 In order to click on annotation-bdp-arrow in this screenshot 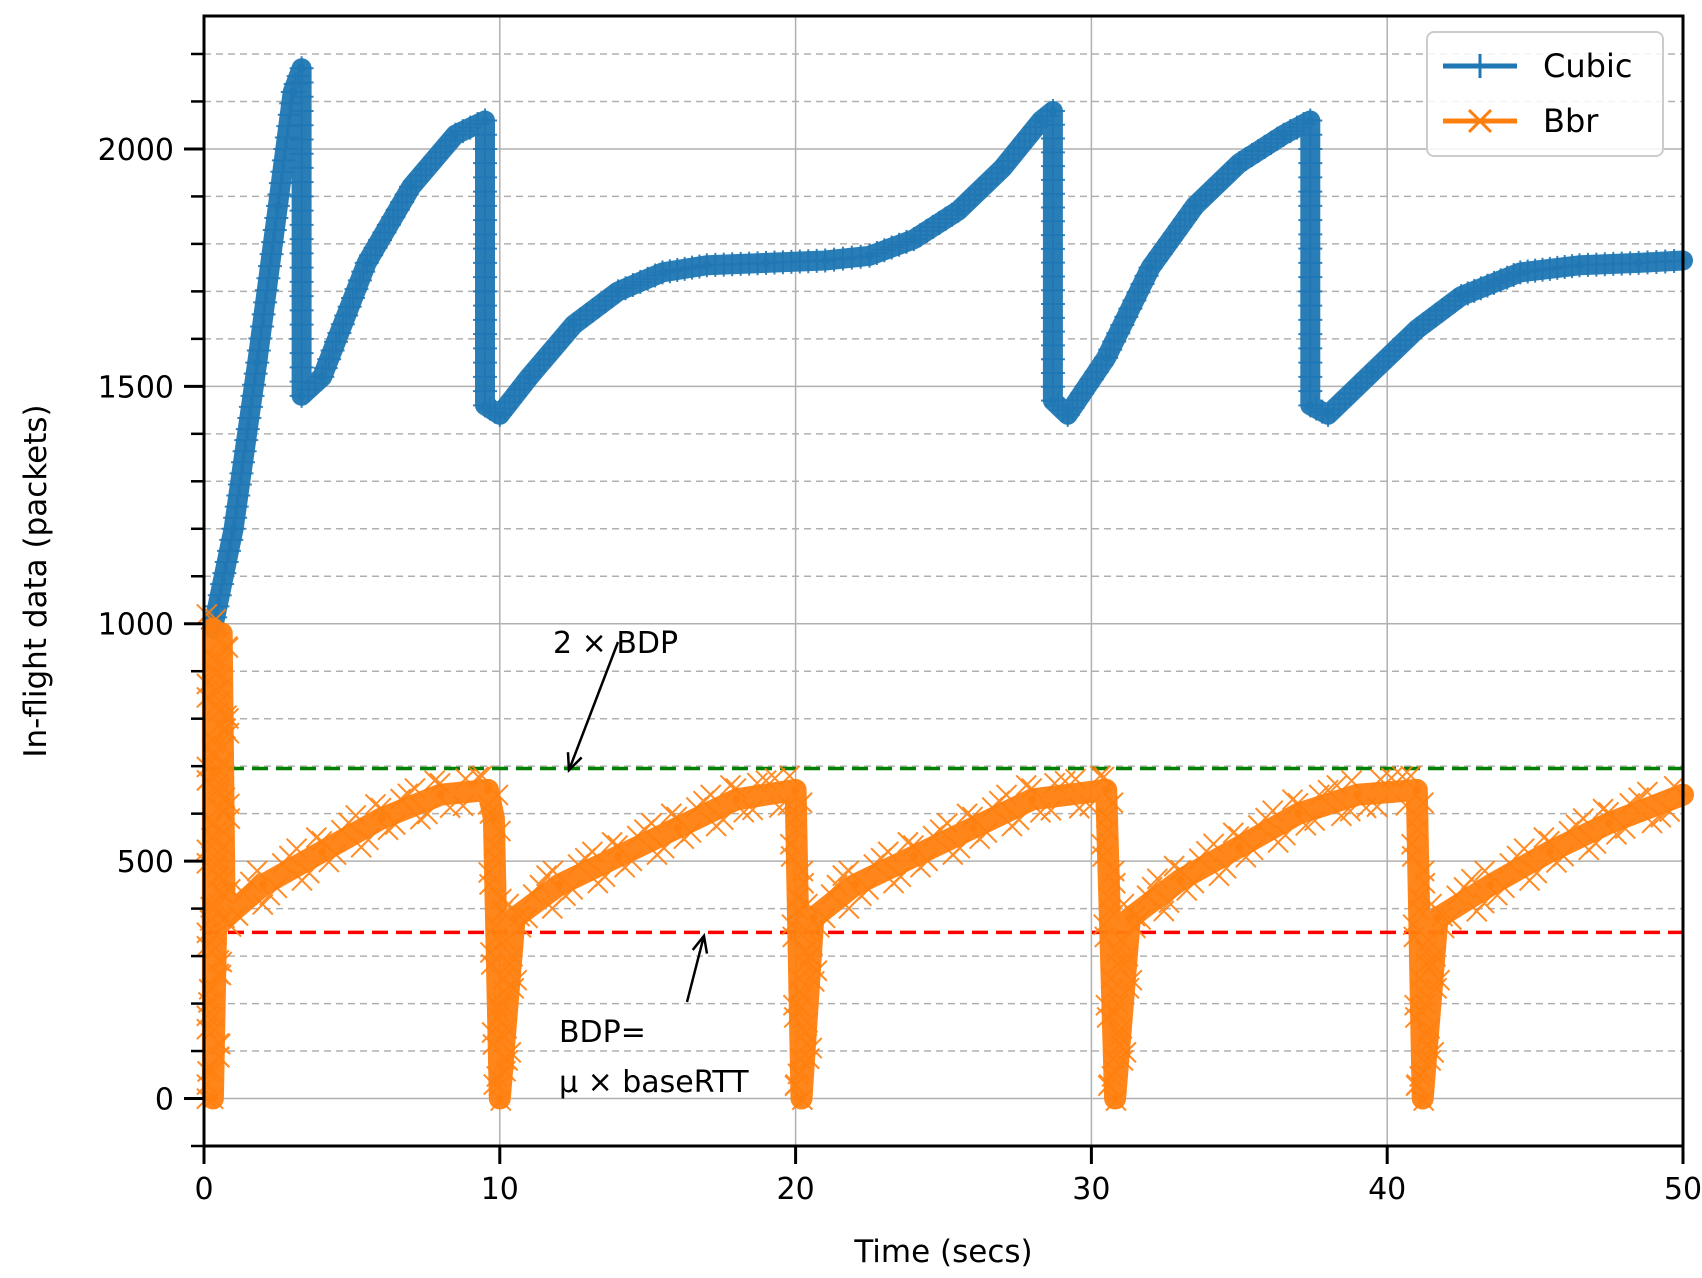, I will do `click(697, 967)`.